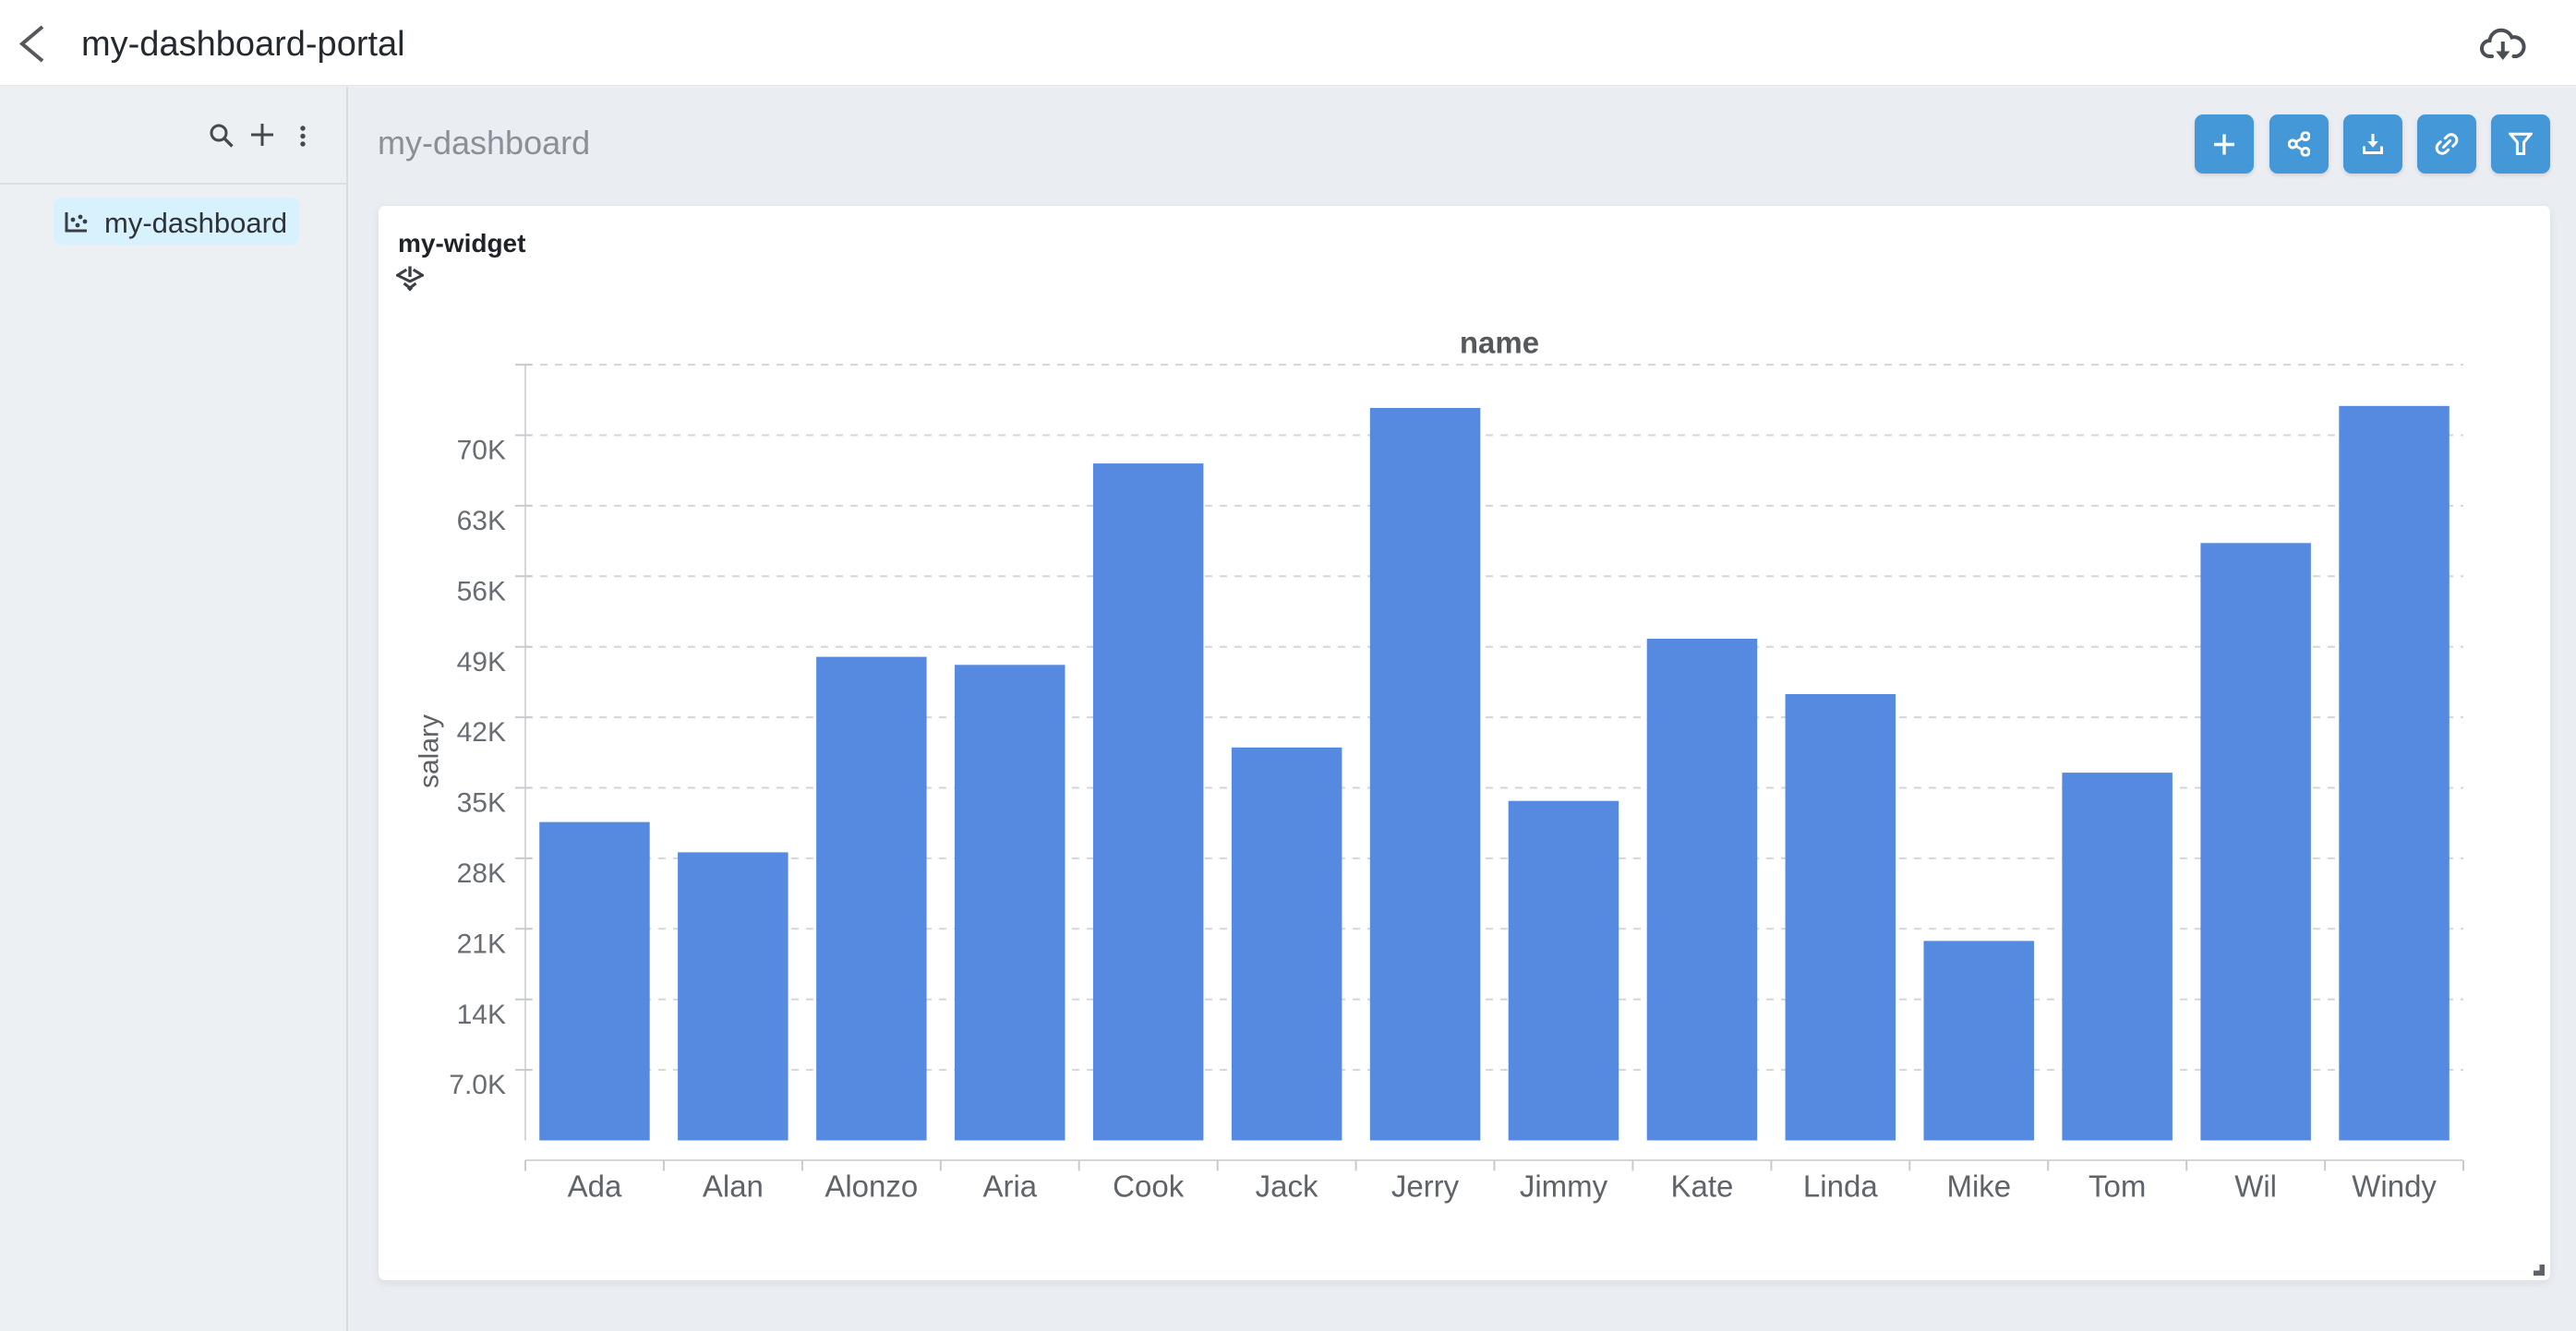 Image resolution: width=2576 pixels, height=1331 pixels. What do you see at coordinates (1499, 343) in the screenshot?
I see `svg-text: name` at bounding box center [1499, 343].